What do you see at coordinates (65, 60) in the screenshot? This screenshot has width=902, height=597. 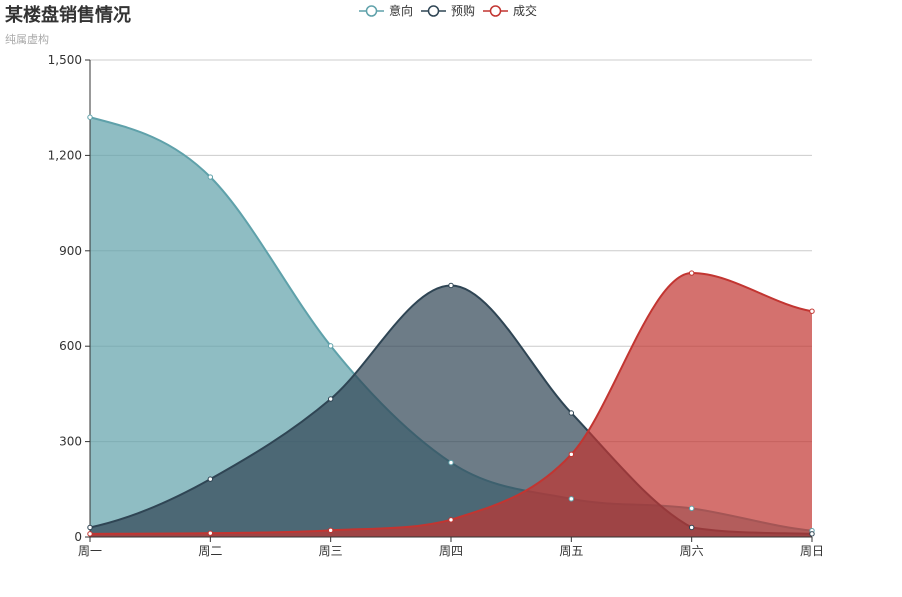 I see `y-tick-label: 1,500` at bounding box center [65, 60].